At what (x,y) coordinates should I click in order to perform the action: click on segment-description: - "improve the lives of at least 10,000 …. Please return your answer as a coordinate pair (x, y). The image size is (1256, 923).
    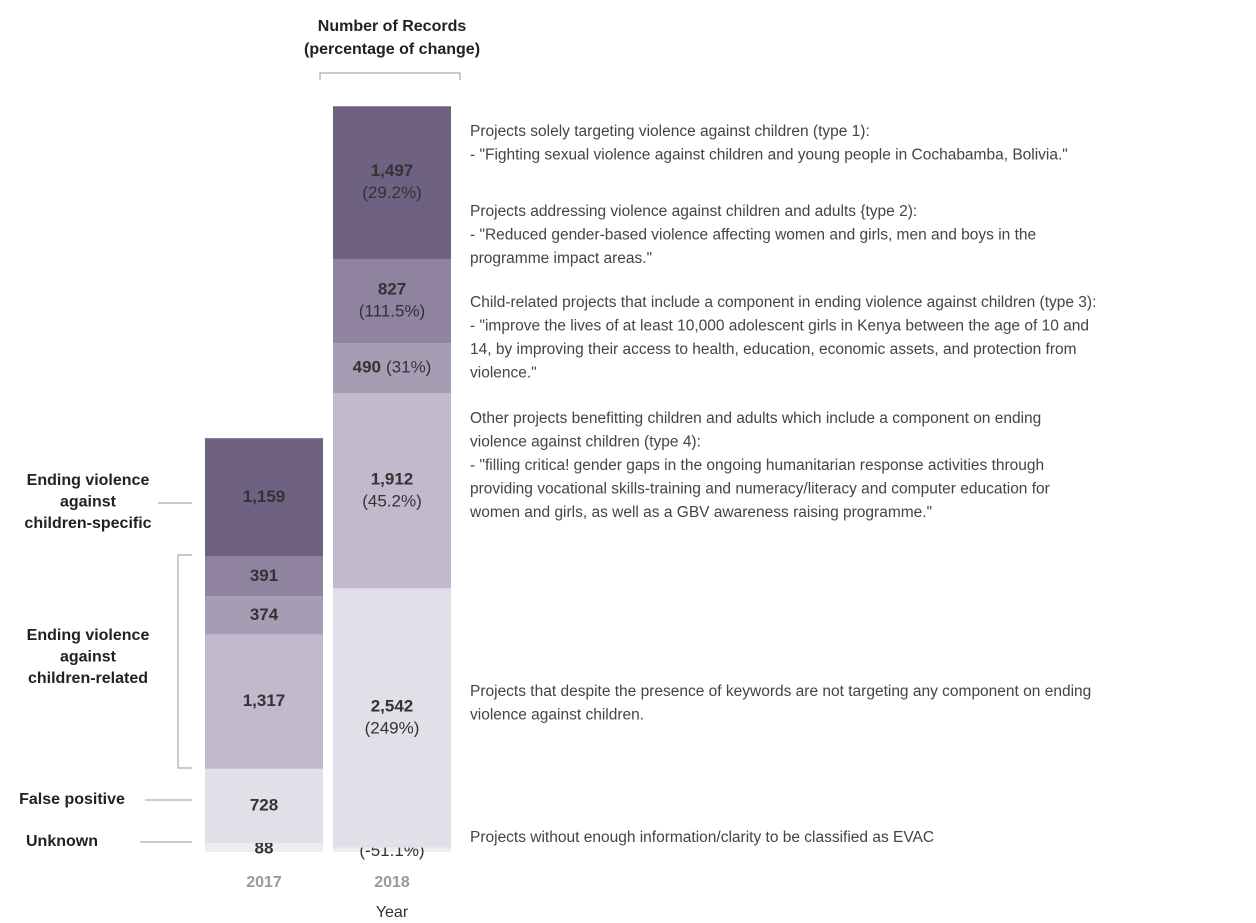
    Looking at the image, I should click on (779, 326).